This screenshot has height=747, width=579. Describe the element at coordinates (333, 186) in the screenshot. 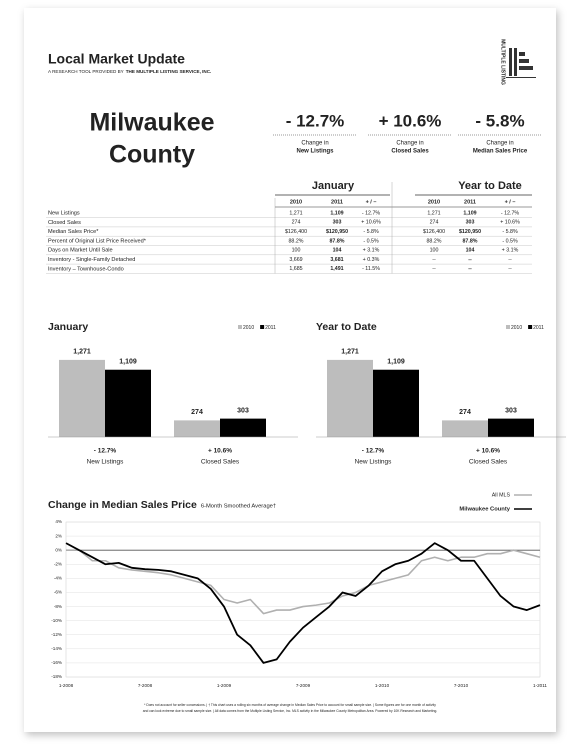

I see `table-group: January` at that location.